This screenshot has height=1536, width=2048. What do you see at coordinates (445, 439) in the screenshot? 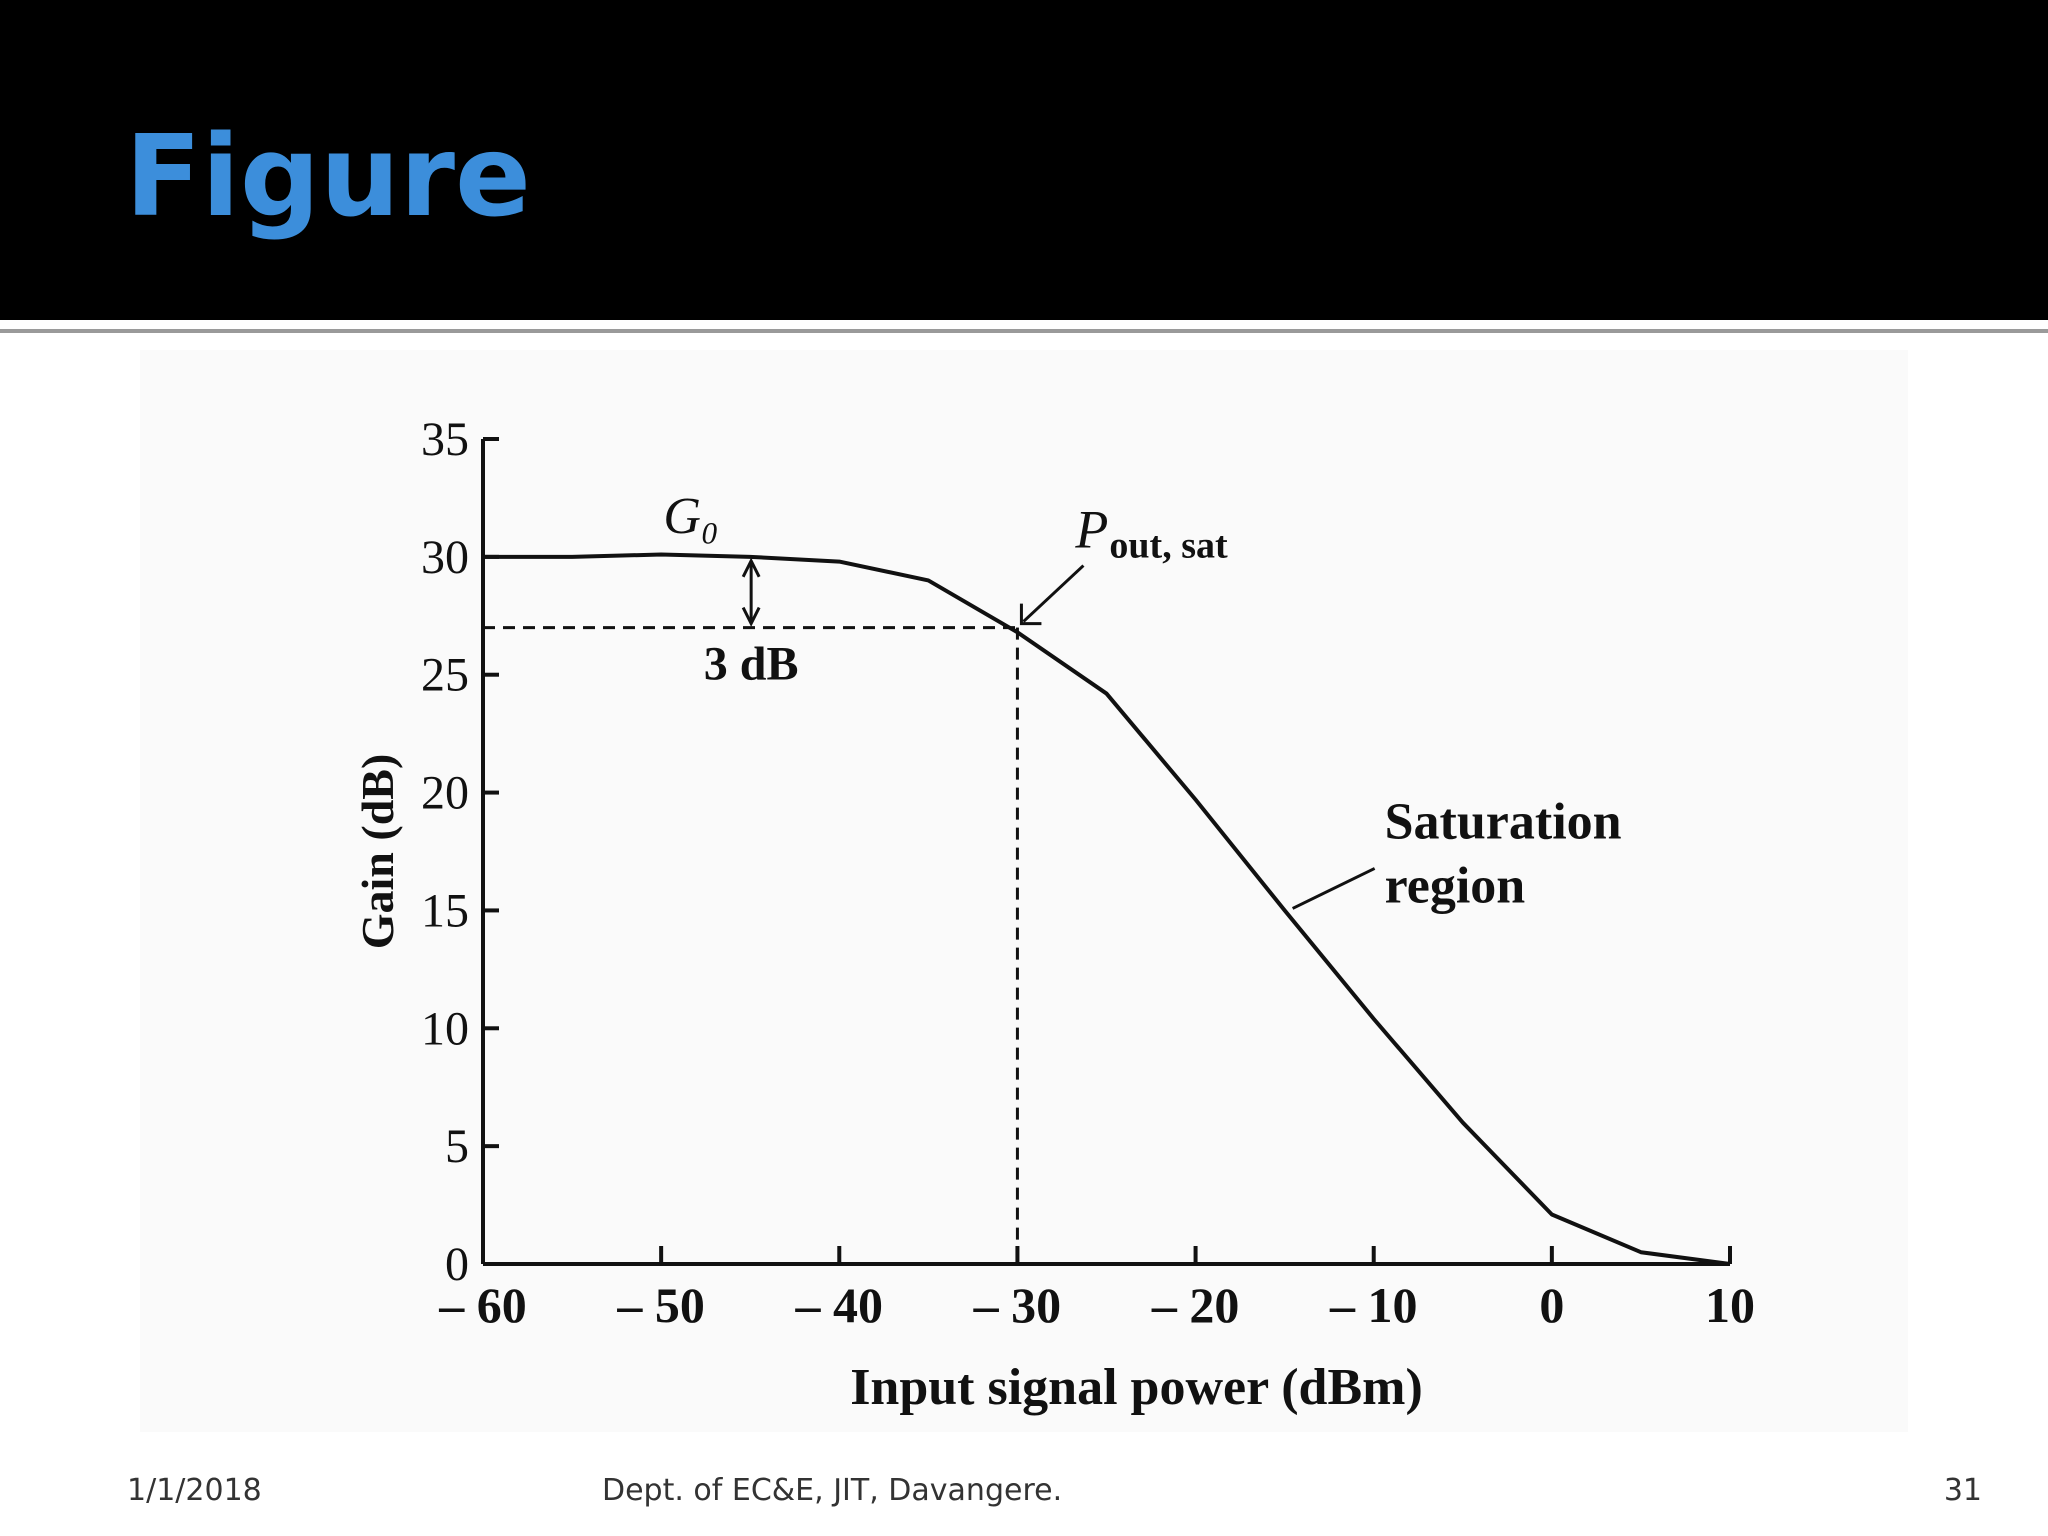
I see `y-tick-label: 35` at bounding box center [445, 439].